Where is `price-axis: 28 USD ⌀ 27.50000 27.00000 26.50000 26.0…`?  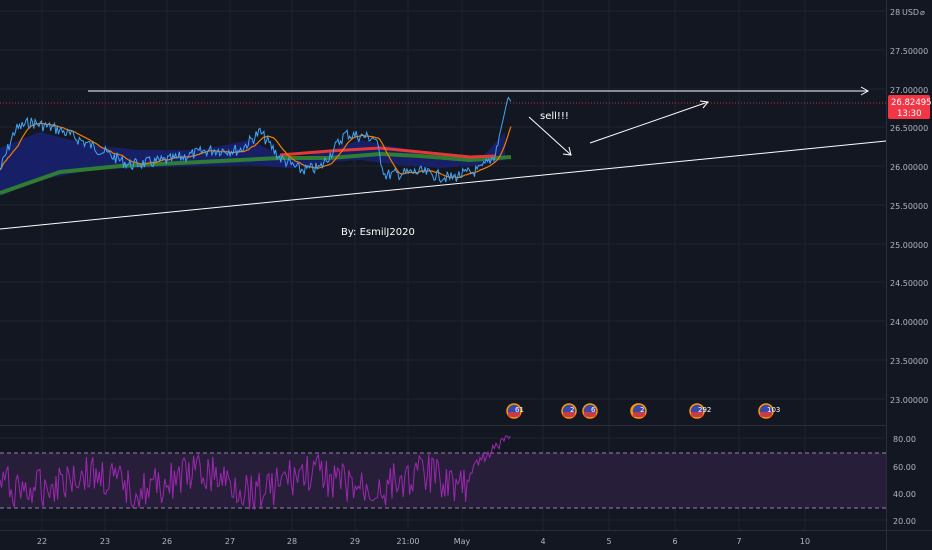
price-axis: 28 USD ⌀ 27.50000 27.00000 26.50000 26.0… is located at coordinates (910, 206).